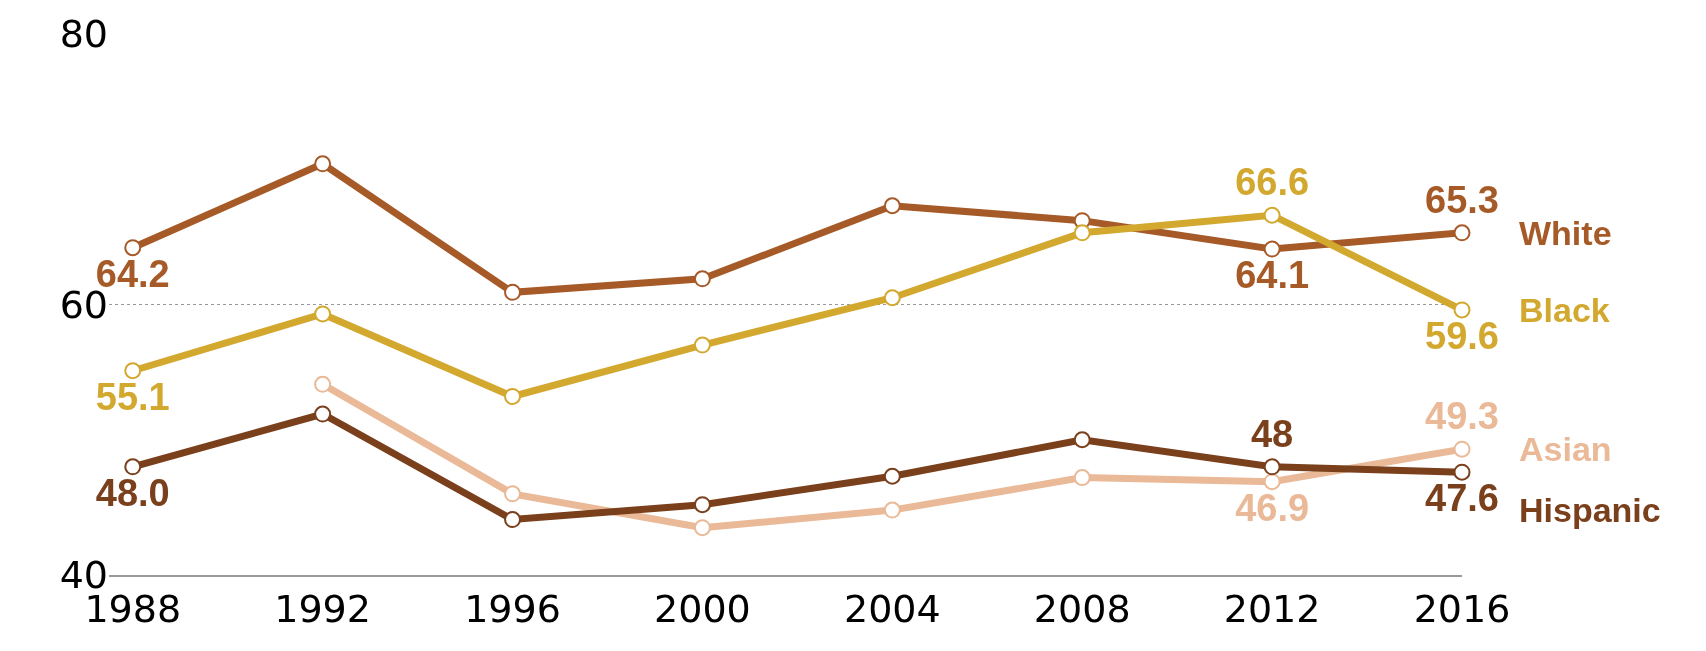 This screenshot has height=651, width=1706. What do you see at coordinates (132, 492) in the screenshot?
I see `data-label: 48.0` at bounding box center [132, 492].